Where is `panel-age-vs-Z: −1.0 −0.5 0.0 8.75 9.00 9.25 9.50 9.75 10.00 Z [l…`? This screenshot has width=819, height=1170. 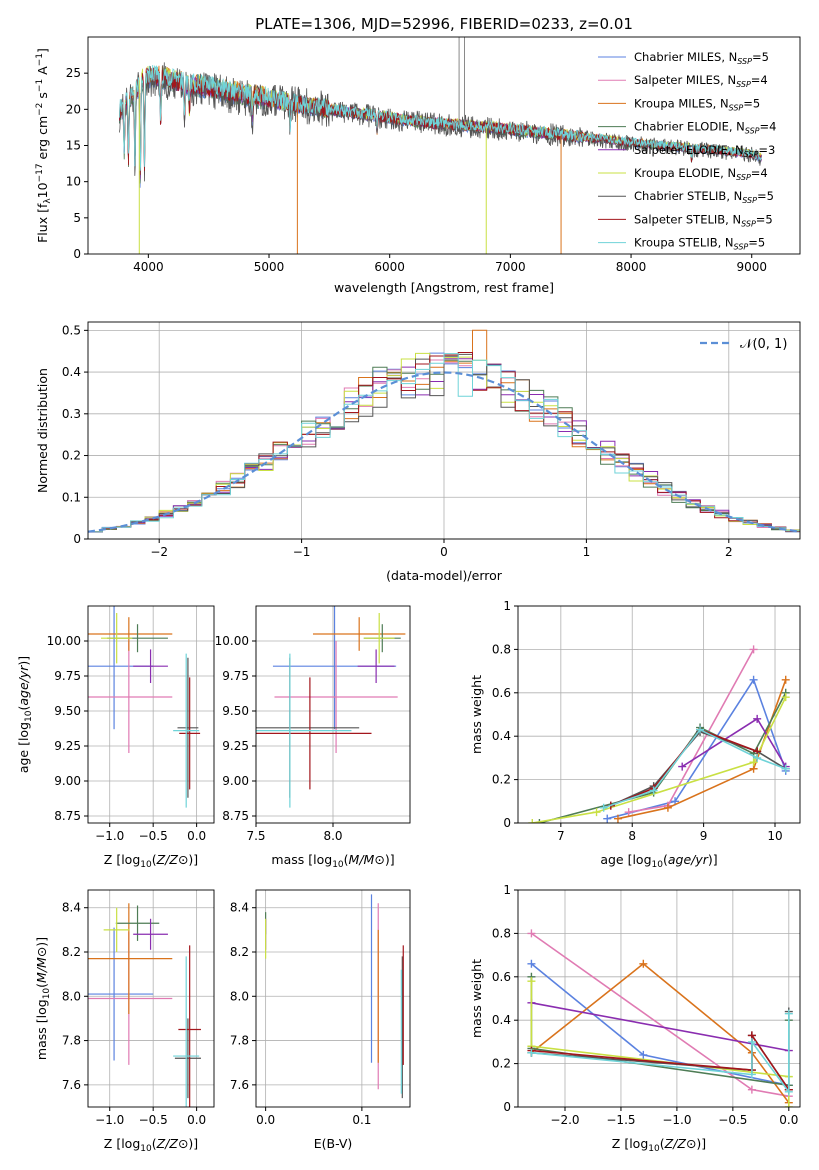 panel-age-vs-Z: −1.0 −0.5 0.0 8.75 9.00 9.25 9.50 9.75 10.00 Z [l… is located at coordinates (115, 737).